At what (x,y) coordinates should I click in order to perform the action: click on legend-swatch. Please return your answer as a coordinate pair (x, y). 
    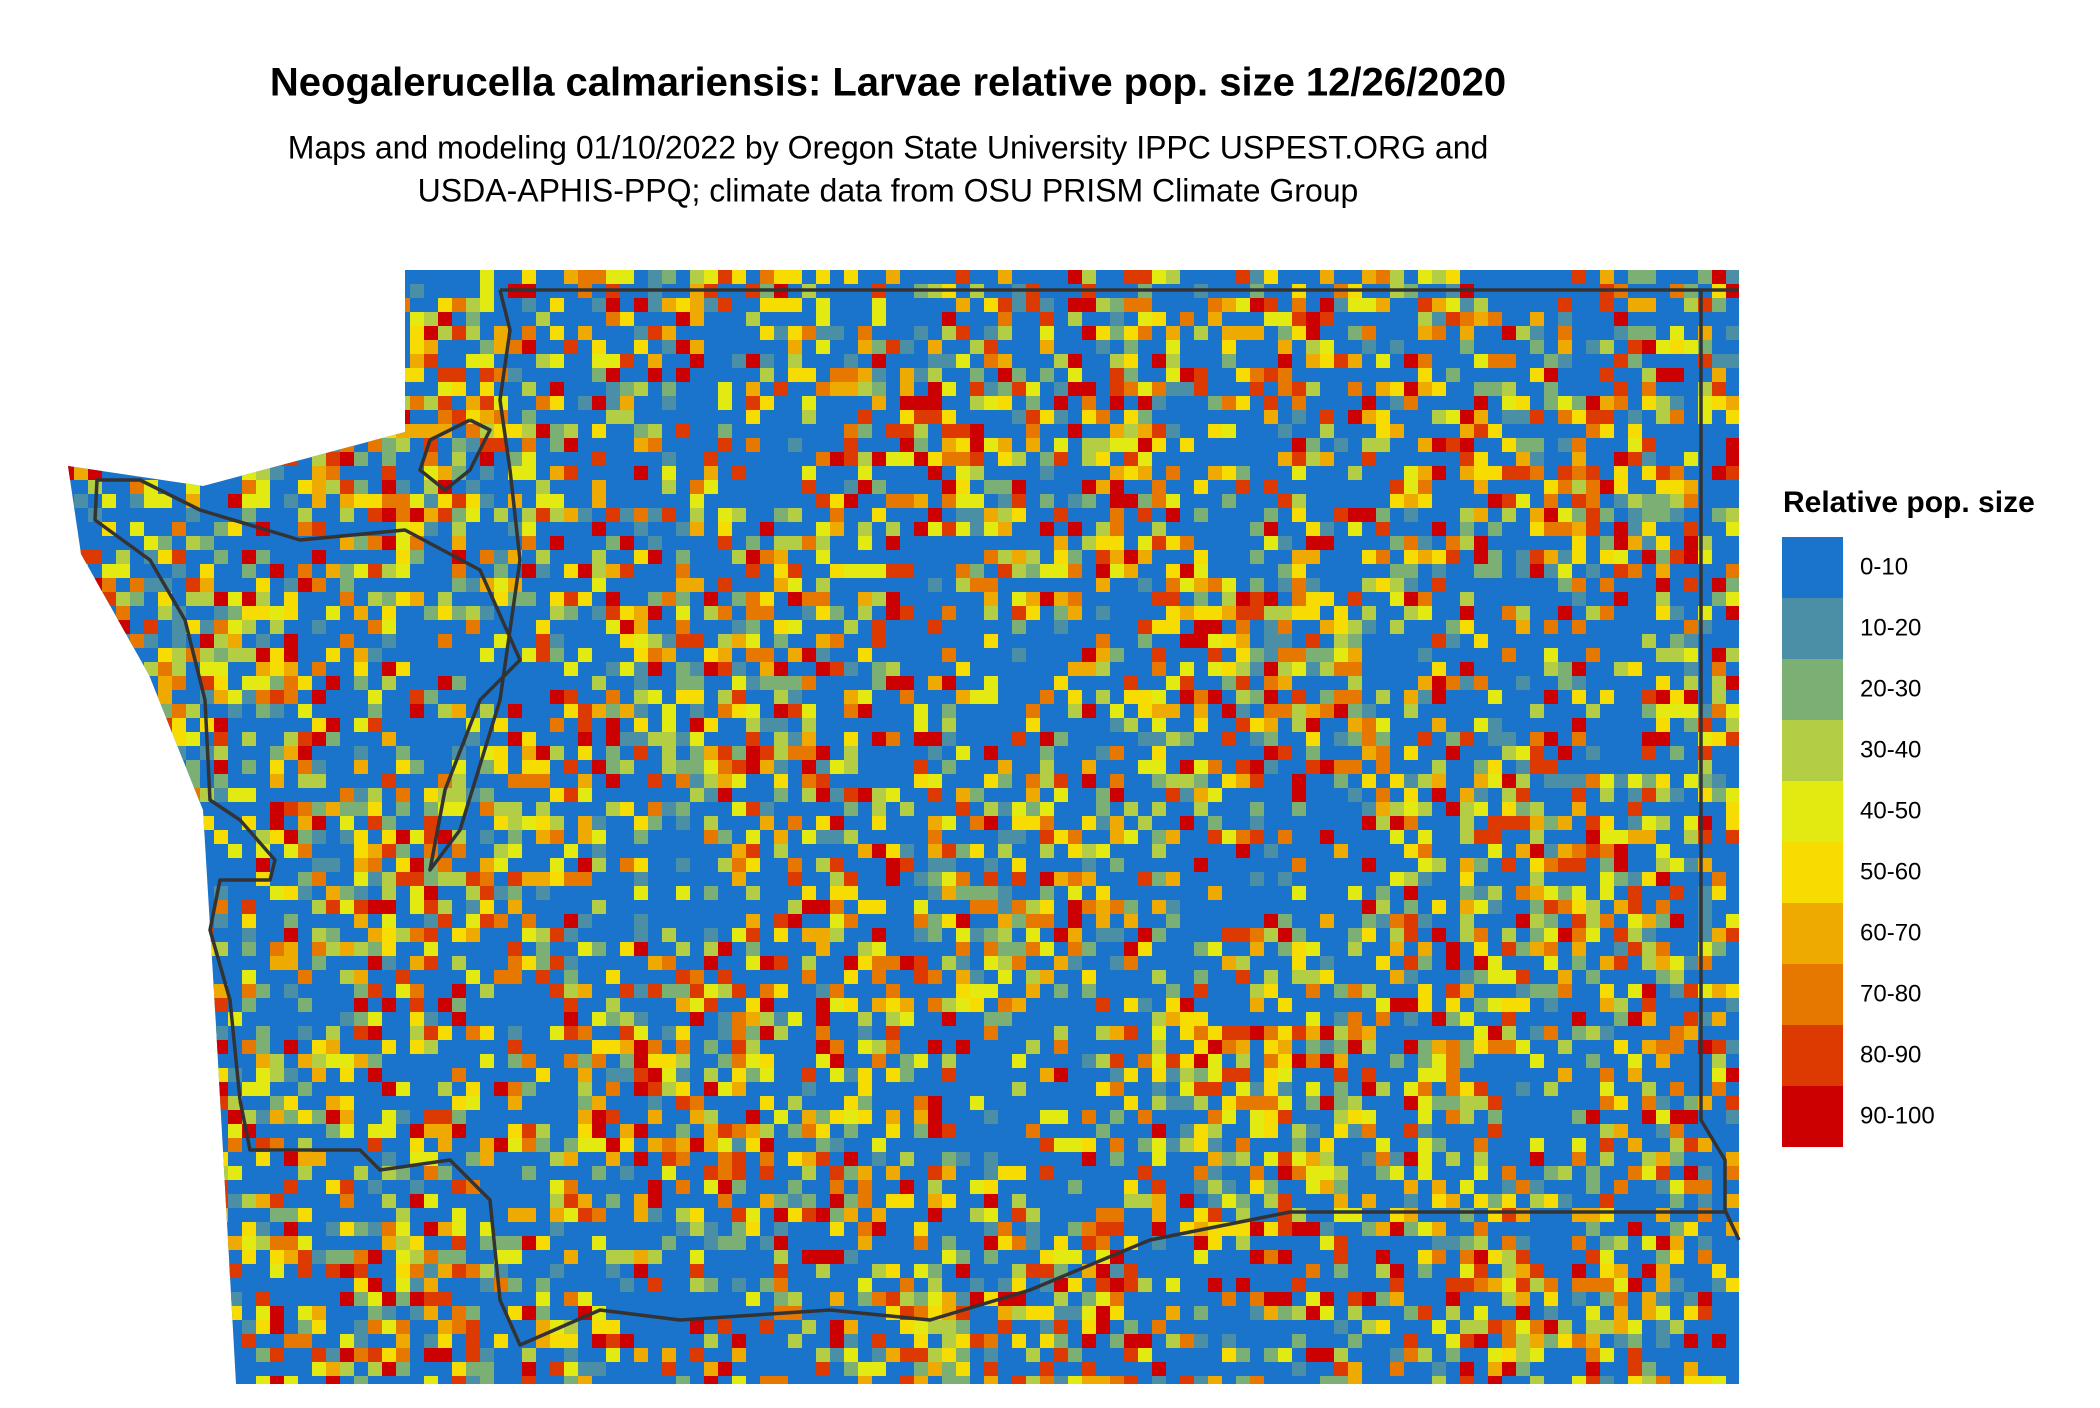
    Looking at the image, I should click on (1812, 628).